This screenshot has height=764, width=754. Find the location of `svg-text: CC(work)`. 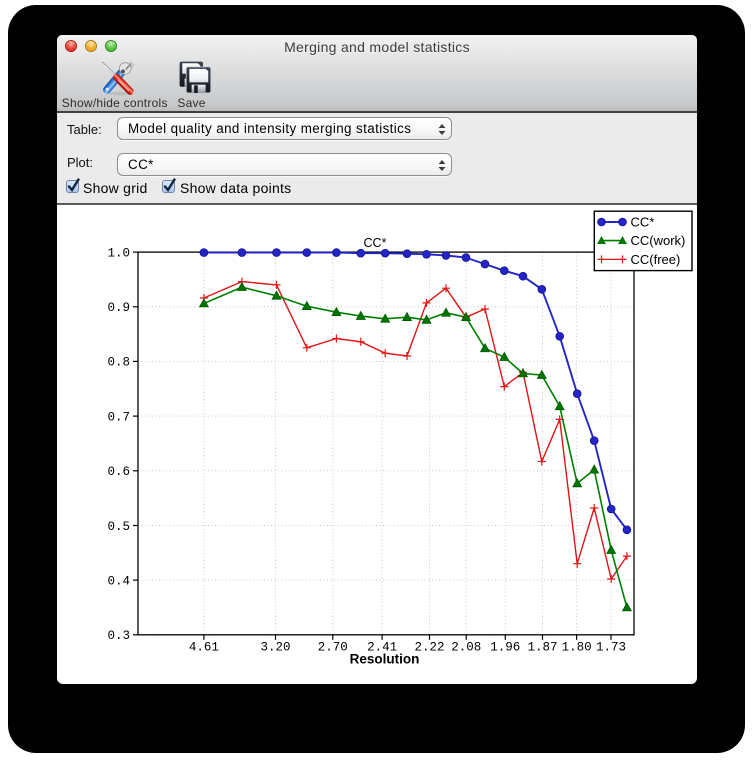

svg-text: CC(work) is located at coordinates (658, 240).